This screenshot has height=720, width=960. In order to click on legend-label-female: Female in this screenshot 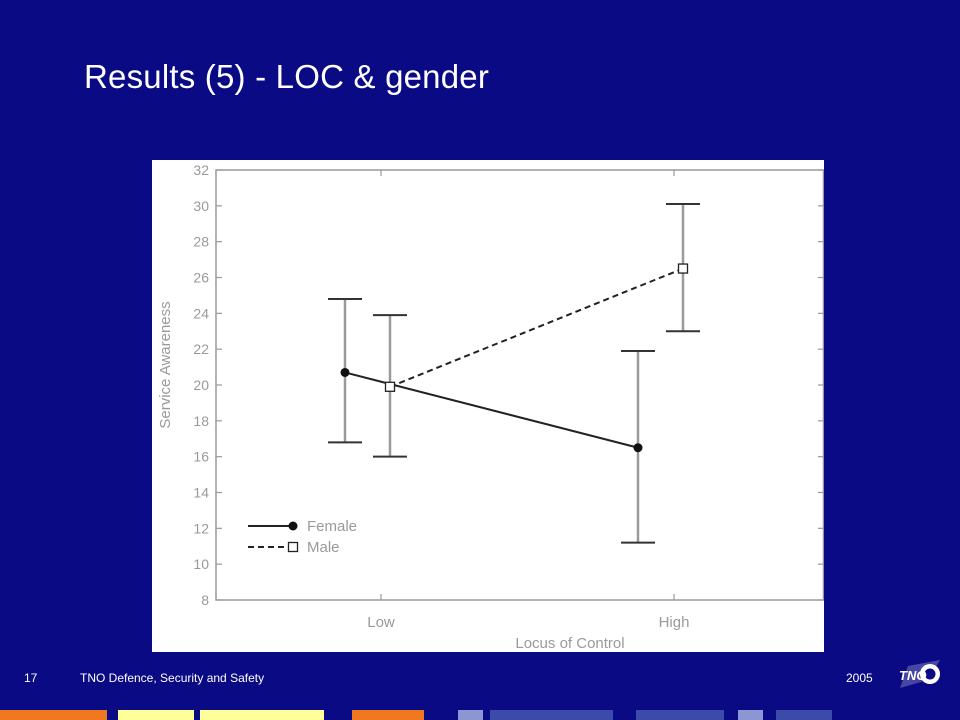, I will do `click(332, 526)`.